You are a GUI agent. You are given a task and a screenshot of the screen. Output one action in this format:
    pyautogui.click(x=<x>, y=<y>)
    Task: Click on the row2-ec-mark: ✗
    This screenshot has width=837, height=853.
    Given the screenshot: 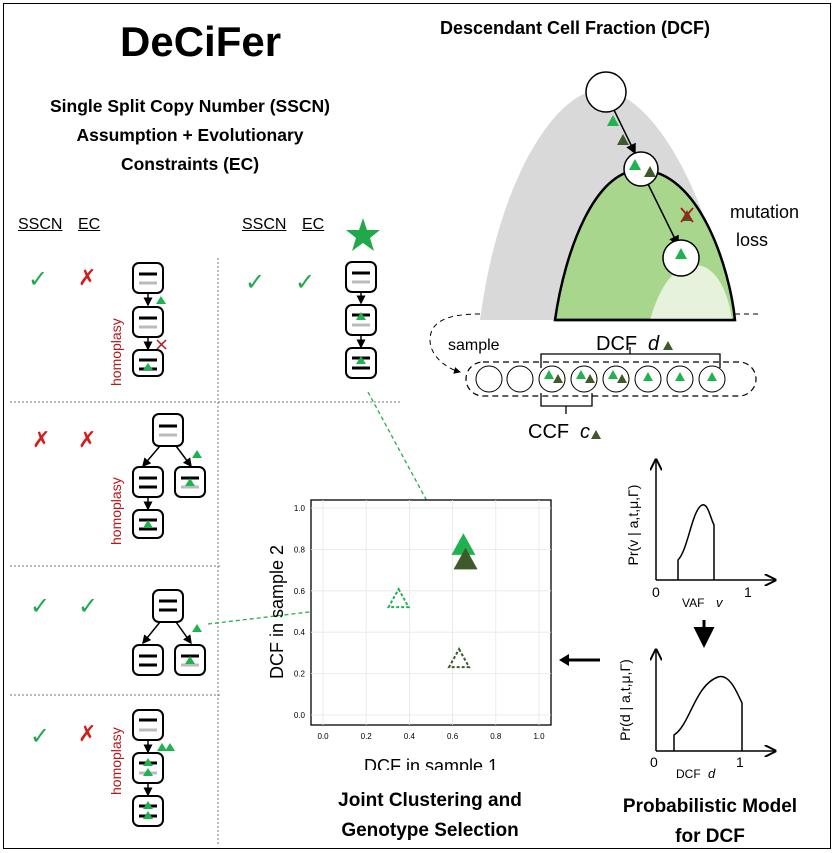 What is the action you would take?
    pyautogui.click(x=87, y=440)
    